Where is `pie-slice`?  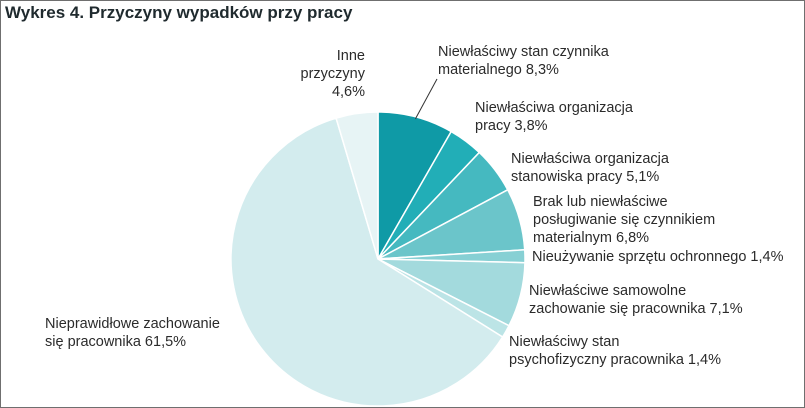 pie-slice is located at coordinates (357, 185).